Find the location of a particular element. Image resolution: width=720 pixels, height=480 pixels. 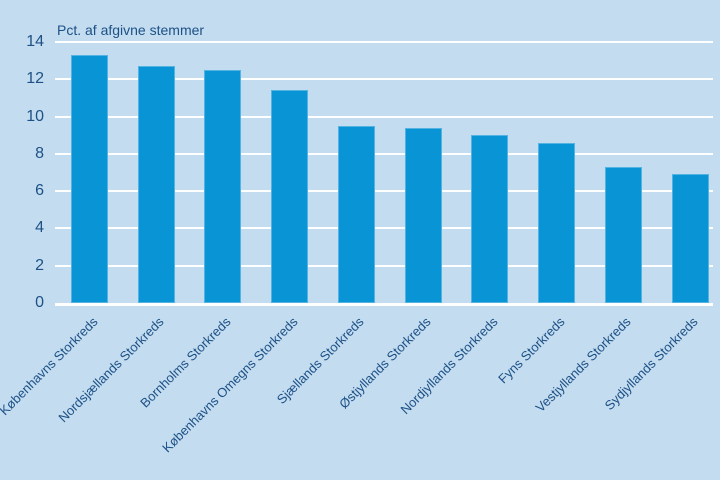

y-tick-label-8: 8 is located at coordinates (39, 153).